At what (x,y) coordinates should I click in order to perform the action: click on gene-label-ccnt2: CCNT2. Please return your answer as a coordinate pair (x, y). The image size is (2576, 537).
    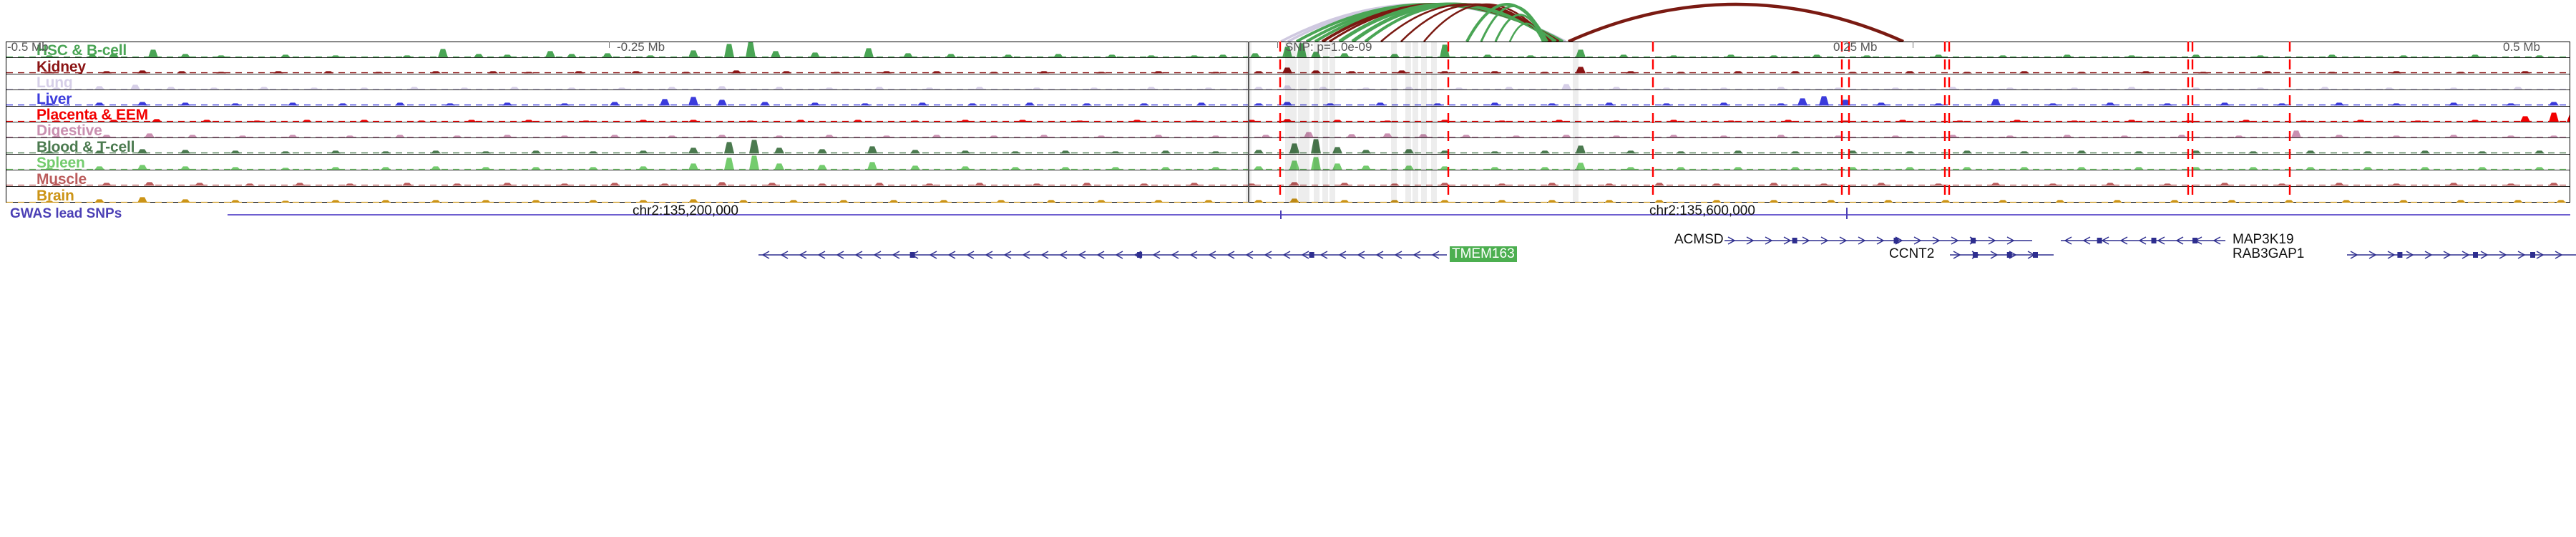
    Looking at the image, I should click on (1912, 253).